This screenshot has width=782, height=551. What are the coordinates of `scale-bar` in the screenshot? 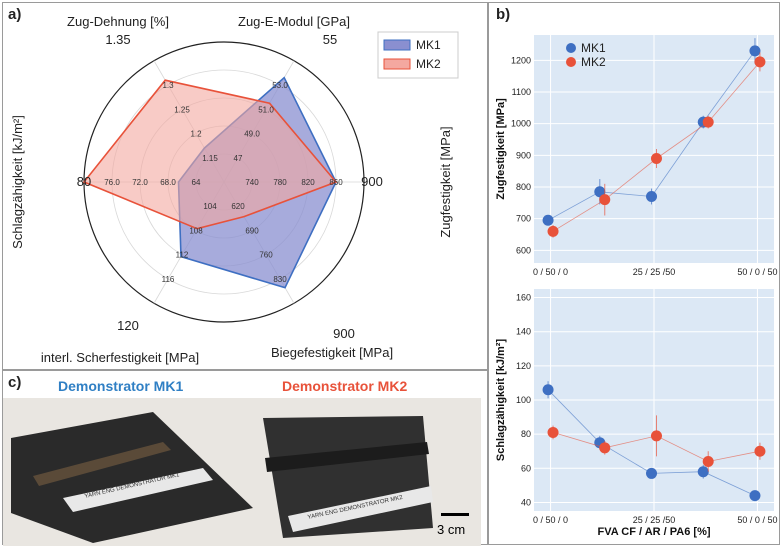 It's located at (455, 514).